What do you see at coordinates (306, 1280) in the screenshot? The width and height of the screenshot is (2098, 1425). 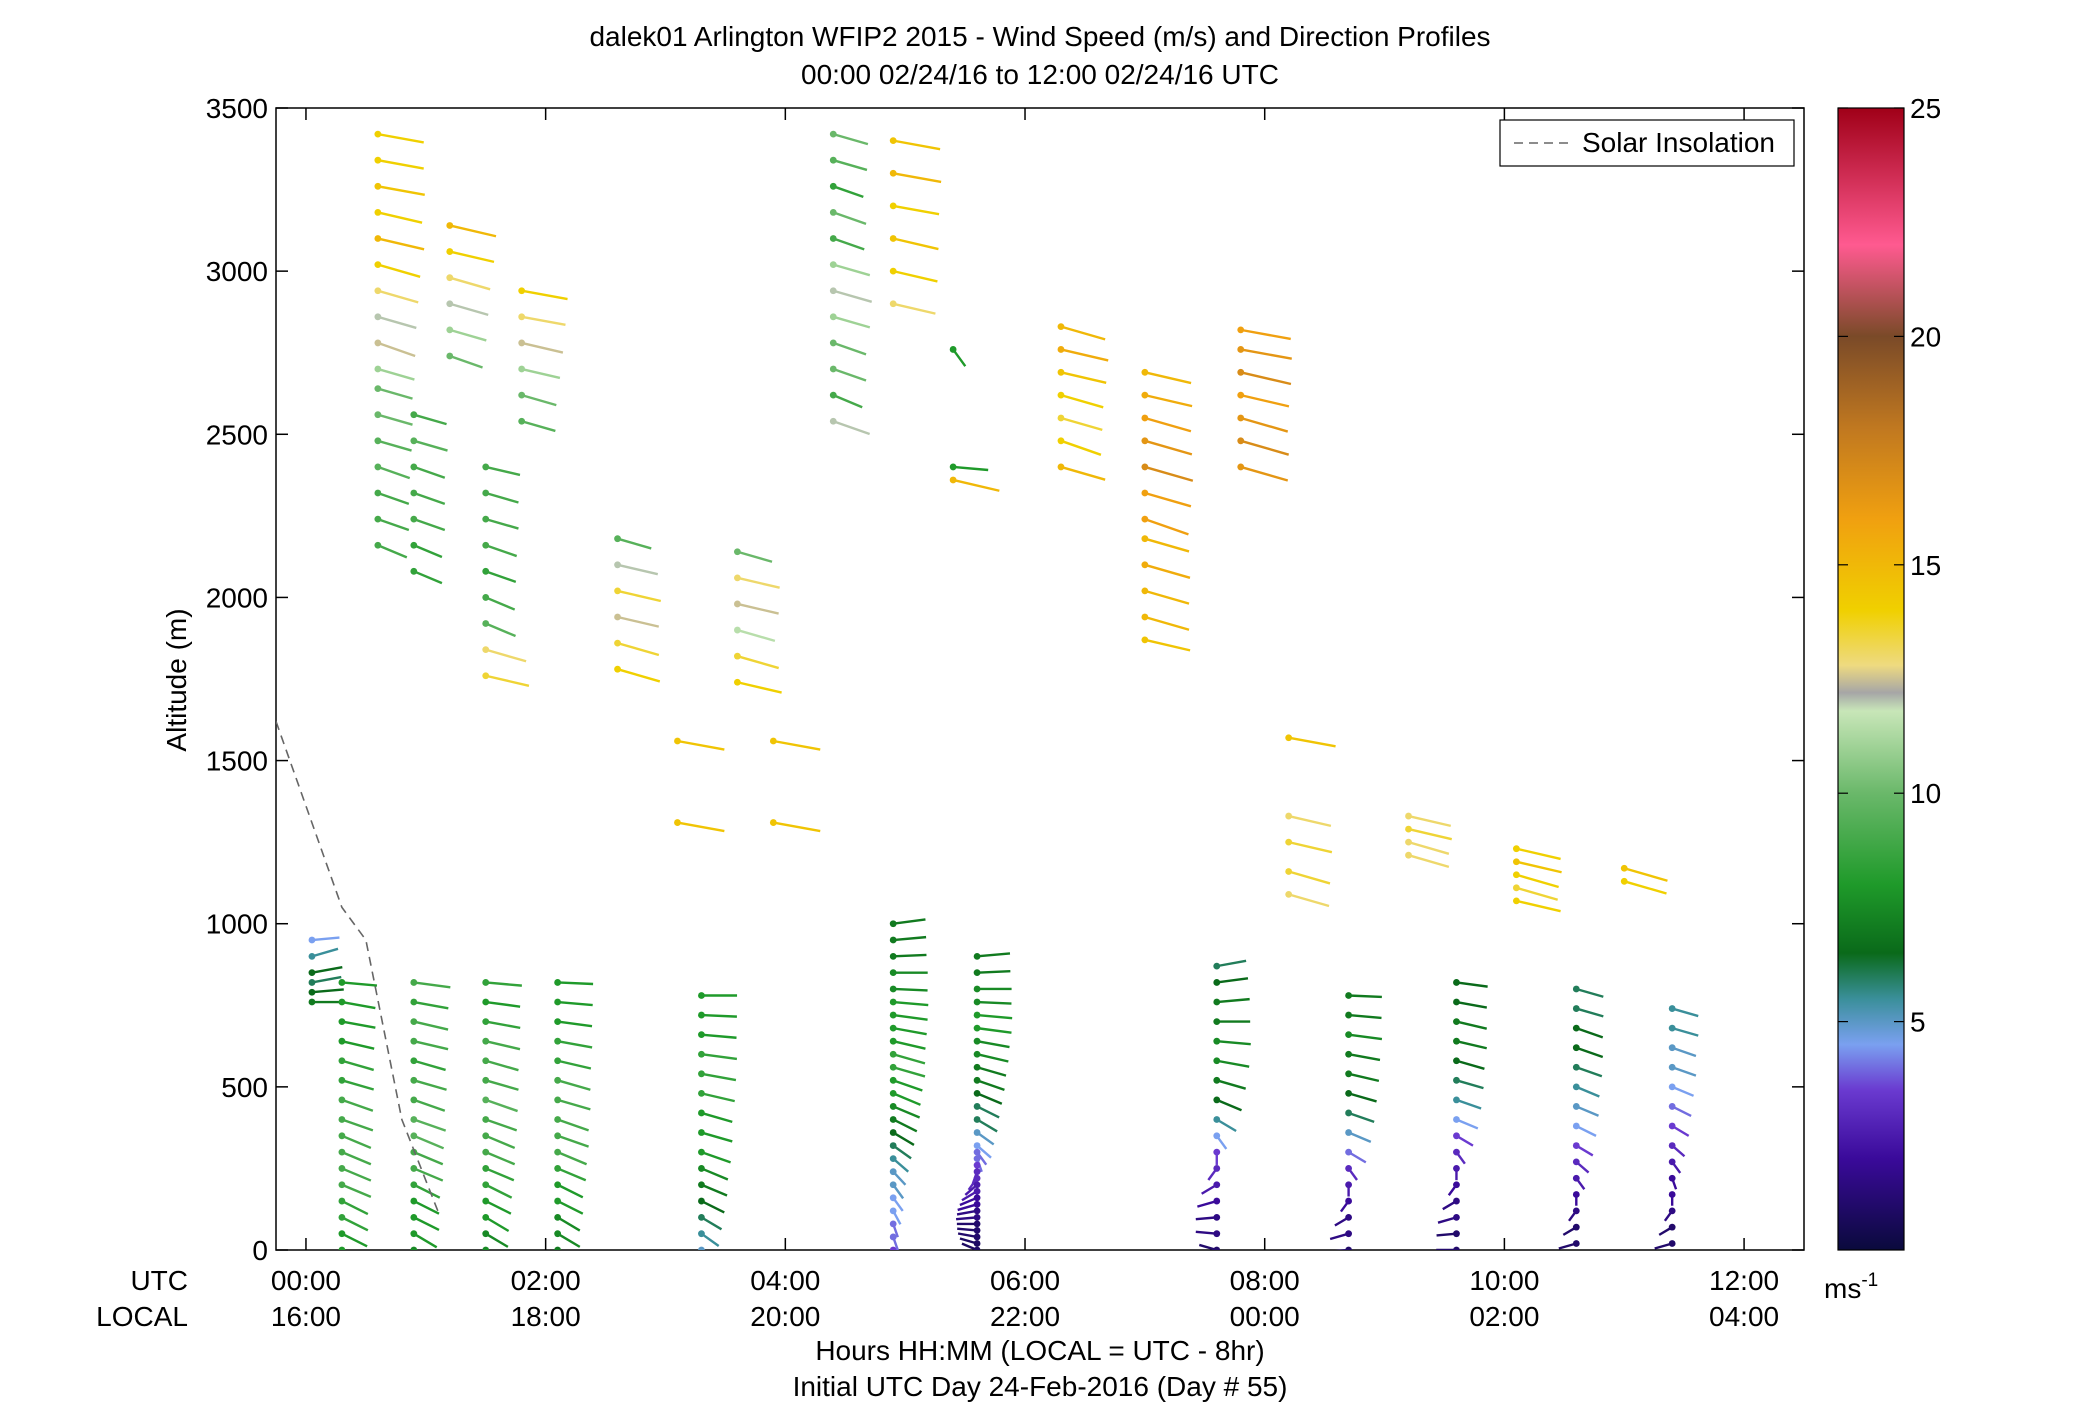 I see `x-tick-label-utc: 00:00` at bounding box center [306, 1280].